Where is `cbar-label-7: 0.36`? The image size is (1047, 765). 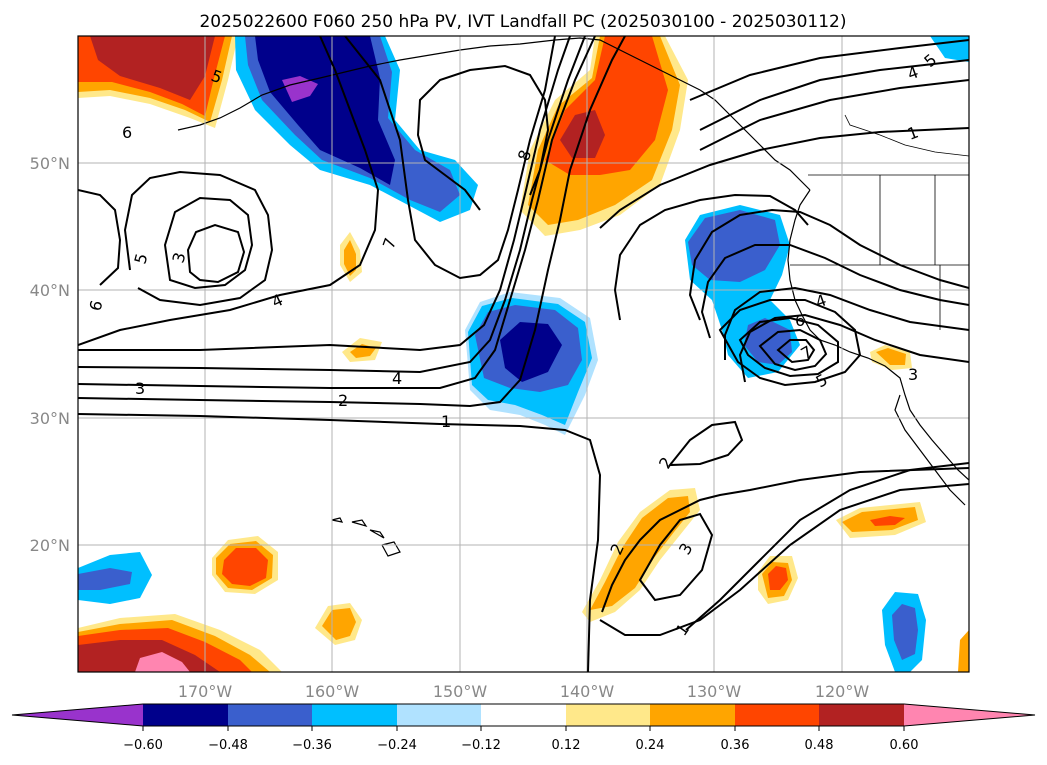 cbar-label-7: 0.36 is located at coordinates (735, 745).